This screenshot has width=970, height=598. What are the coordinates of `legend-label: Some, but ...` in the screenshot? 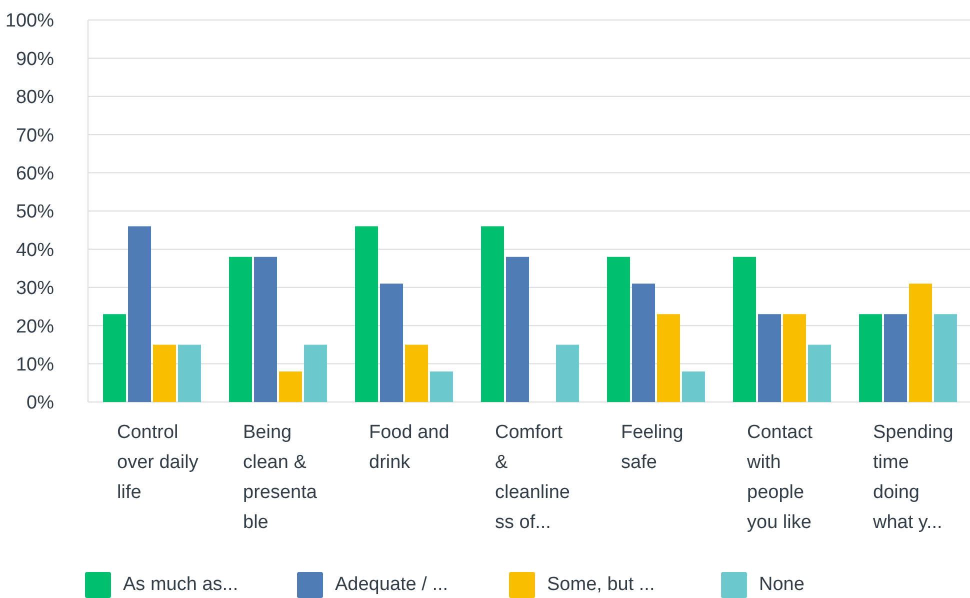 It's located at (601, 585).